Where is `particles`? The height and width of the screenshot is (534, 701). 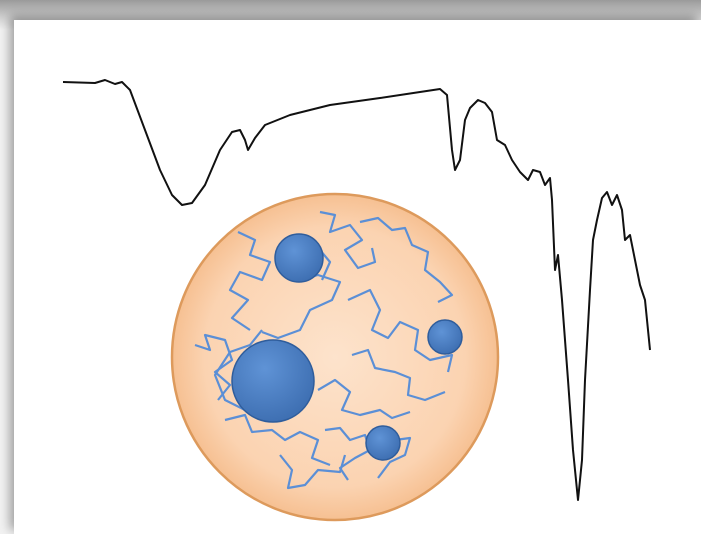 particles is located at coordinates (347, 347).